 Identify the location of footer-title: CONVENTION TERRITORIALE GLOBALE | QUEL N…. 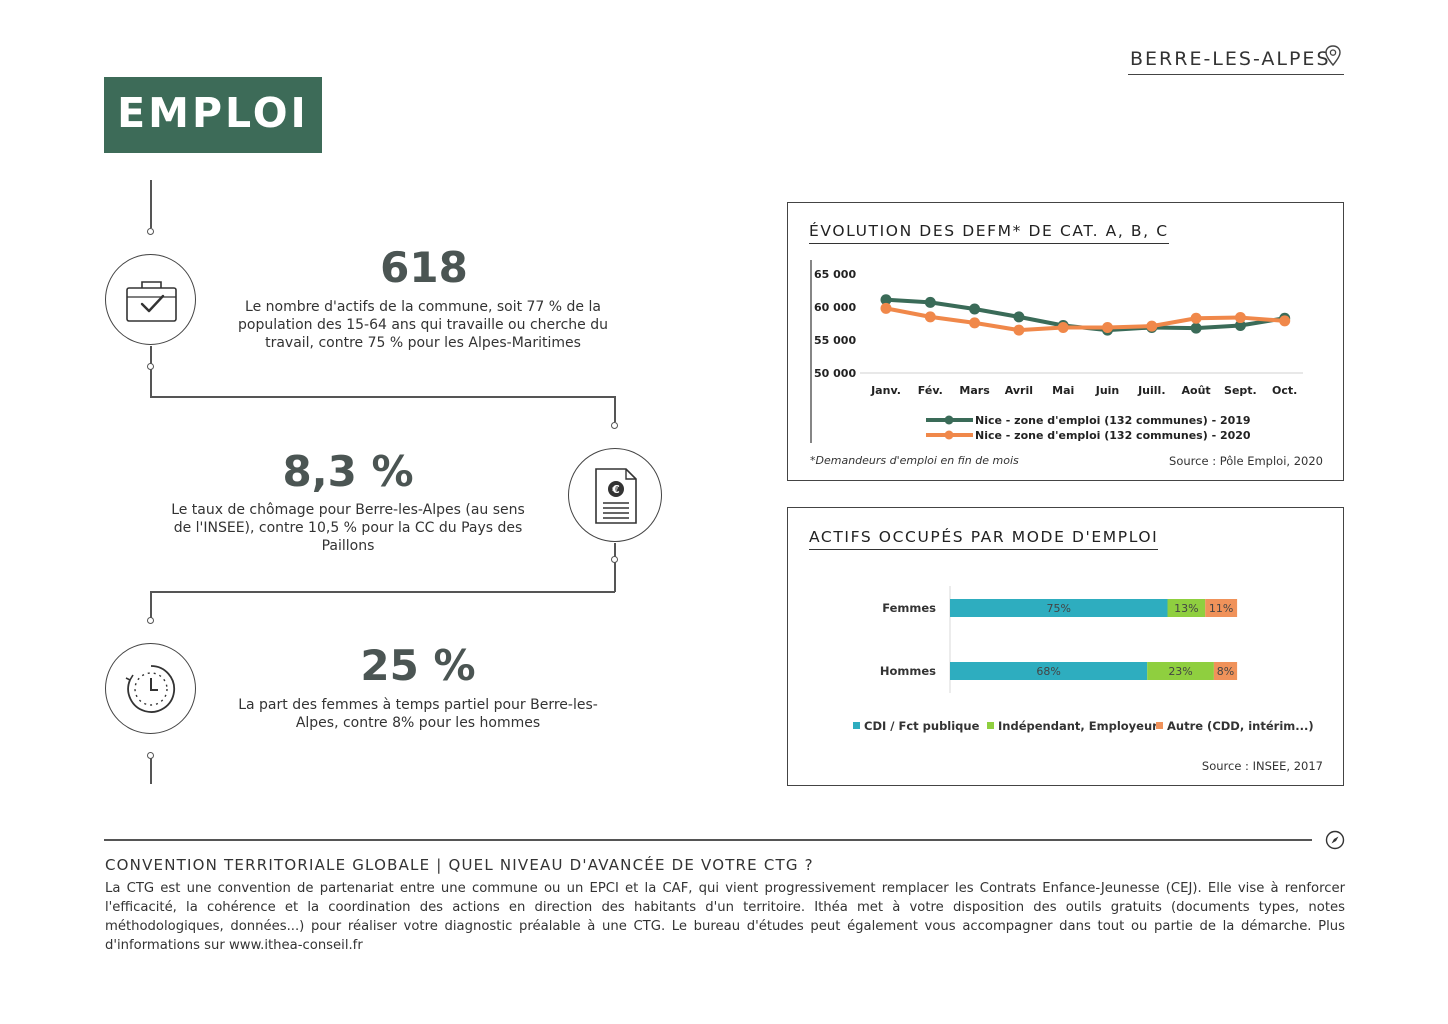
(459, 865).